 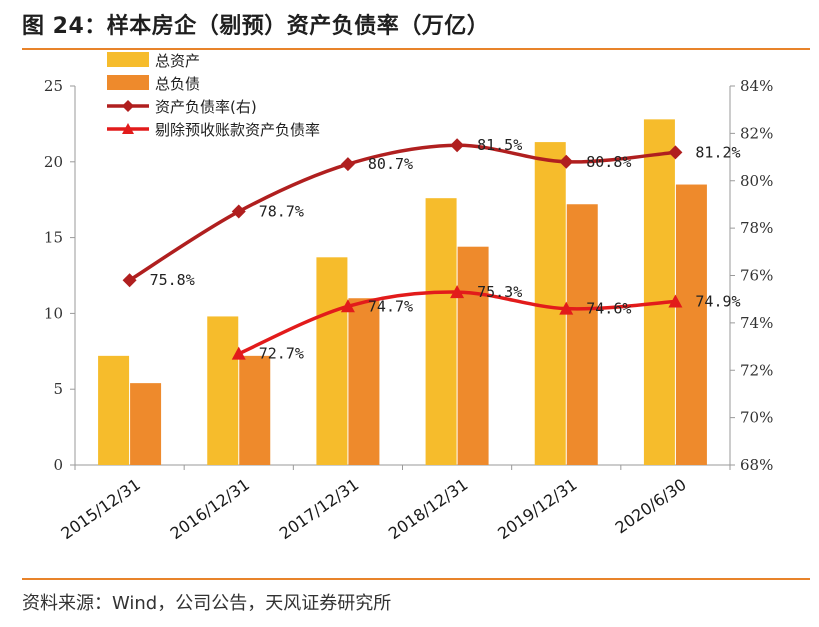 What do you see at coordinates (756, 323) in the screenshot?
I see `right-tick-label: 74%` at bounding box center [756, 323].